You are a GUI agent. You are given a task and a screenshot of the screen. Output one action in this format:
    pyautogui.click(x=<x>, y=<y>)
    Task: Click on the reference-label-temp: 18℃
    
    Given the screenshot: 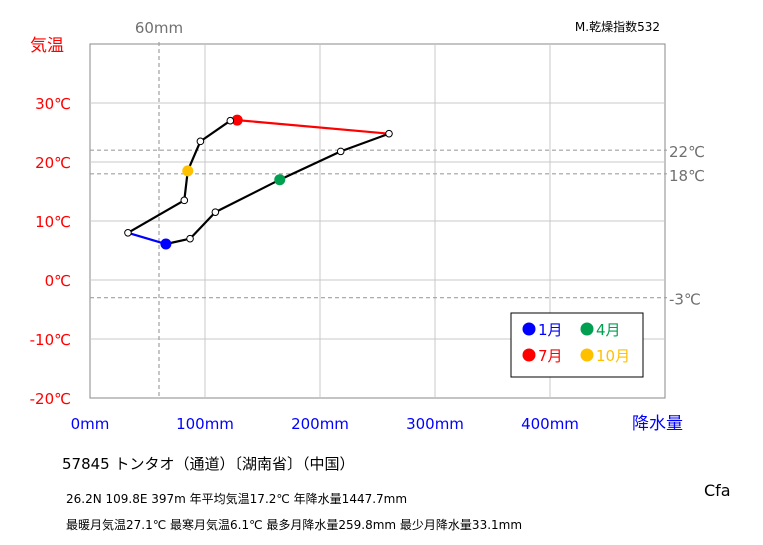 What is the action you would take?
    pyautogui.click(x=687, y=176)
    